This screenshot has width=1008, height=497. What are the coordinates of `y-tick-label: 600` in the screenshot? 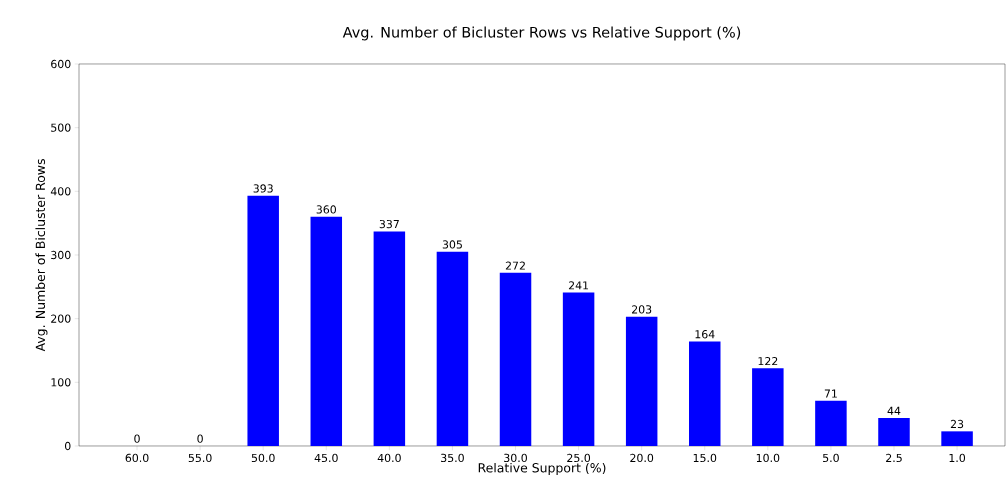 It's located at (61, 64).